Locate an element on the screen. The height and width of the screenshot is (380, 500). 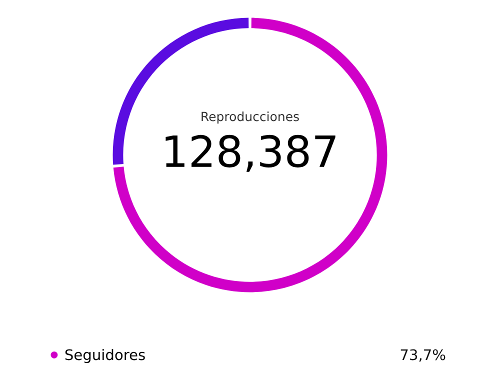
data-label: 73,7% is located at coordinates (423, 355).